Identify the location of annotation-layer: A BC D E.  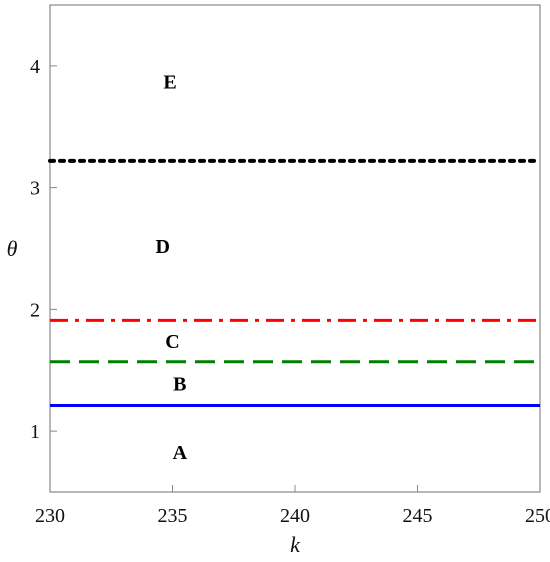
(171, 268).